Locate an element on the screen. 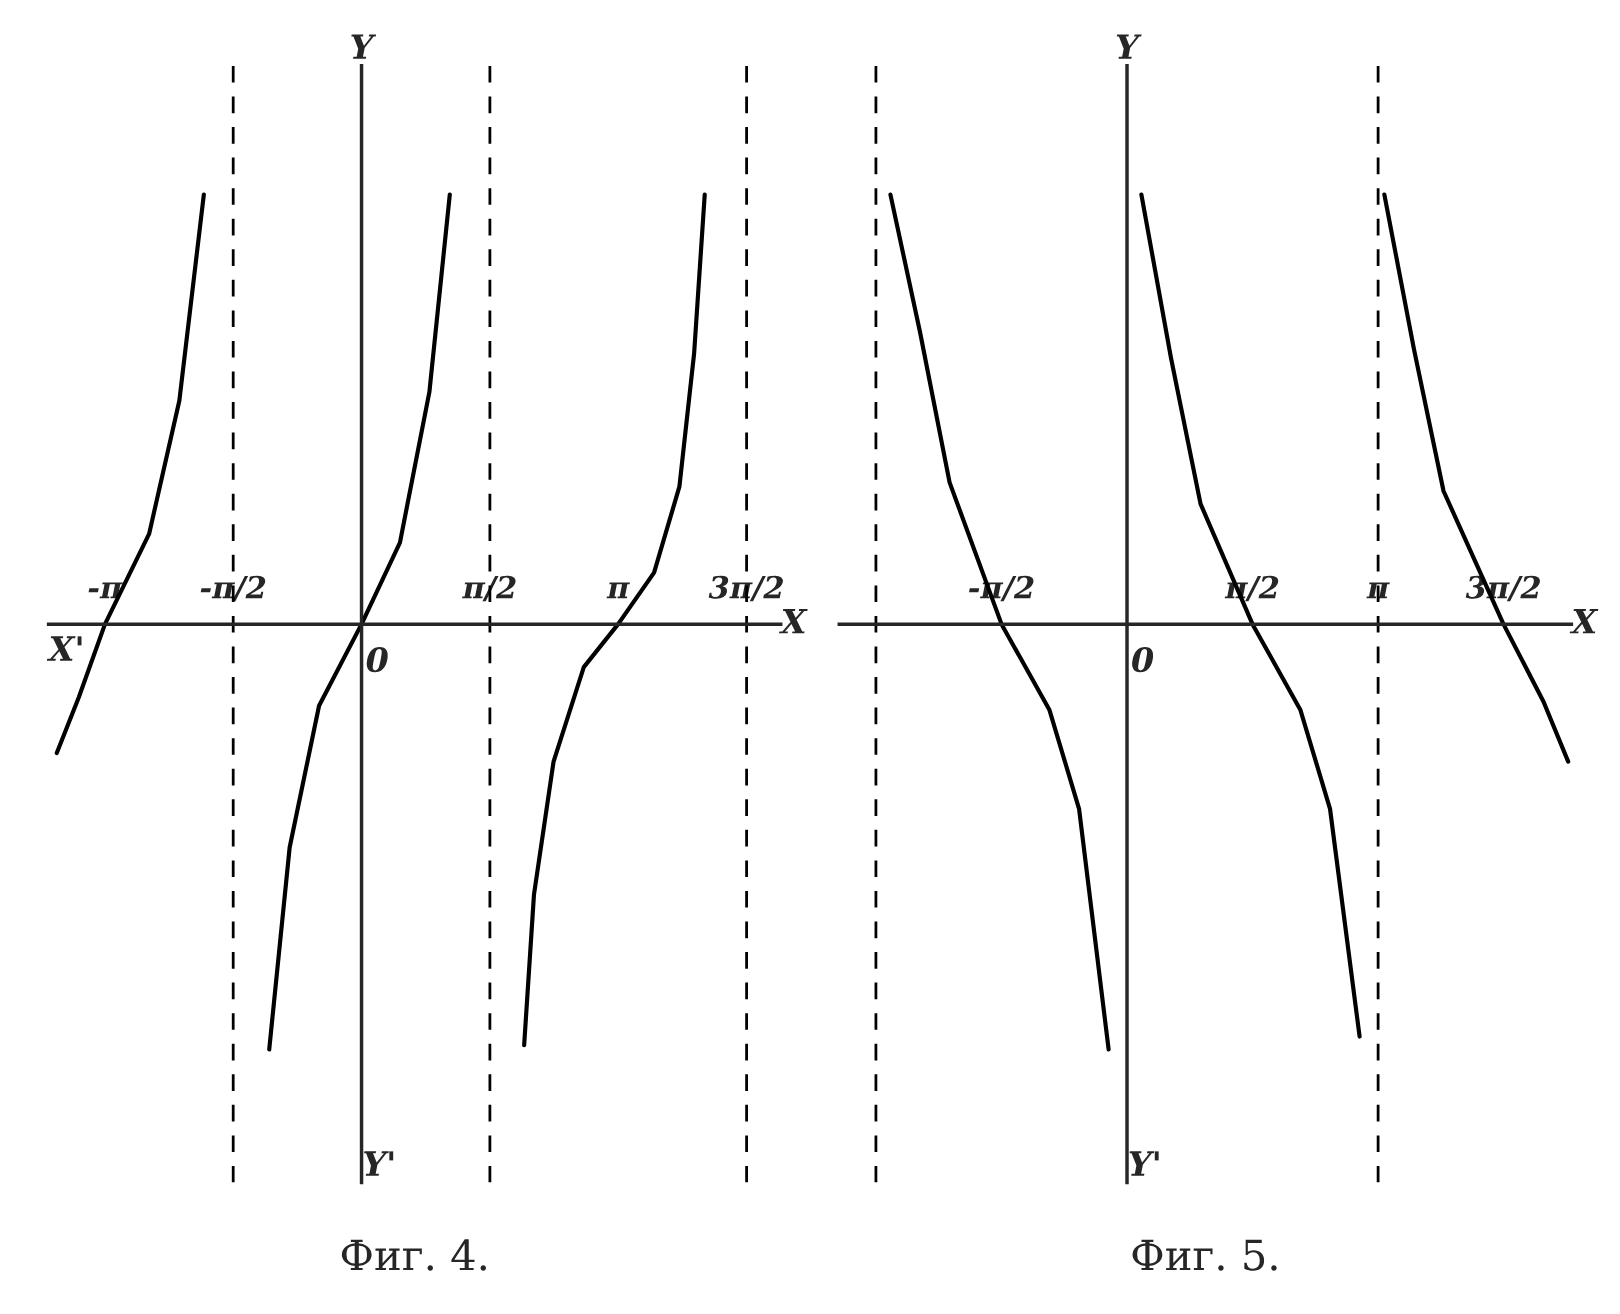 This screenshot has height=1314, width=1620. x-tick-label: π is located at coordinates (618, 590).